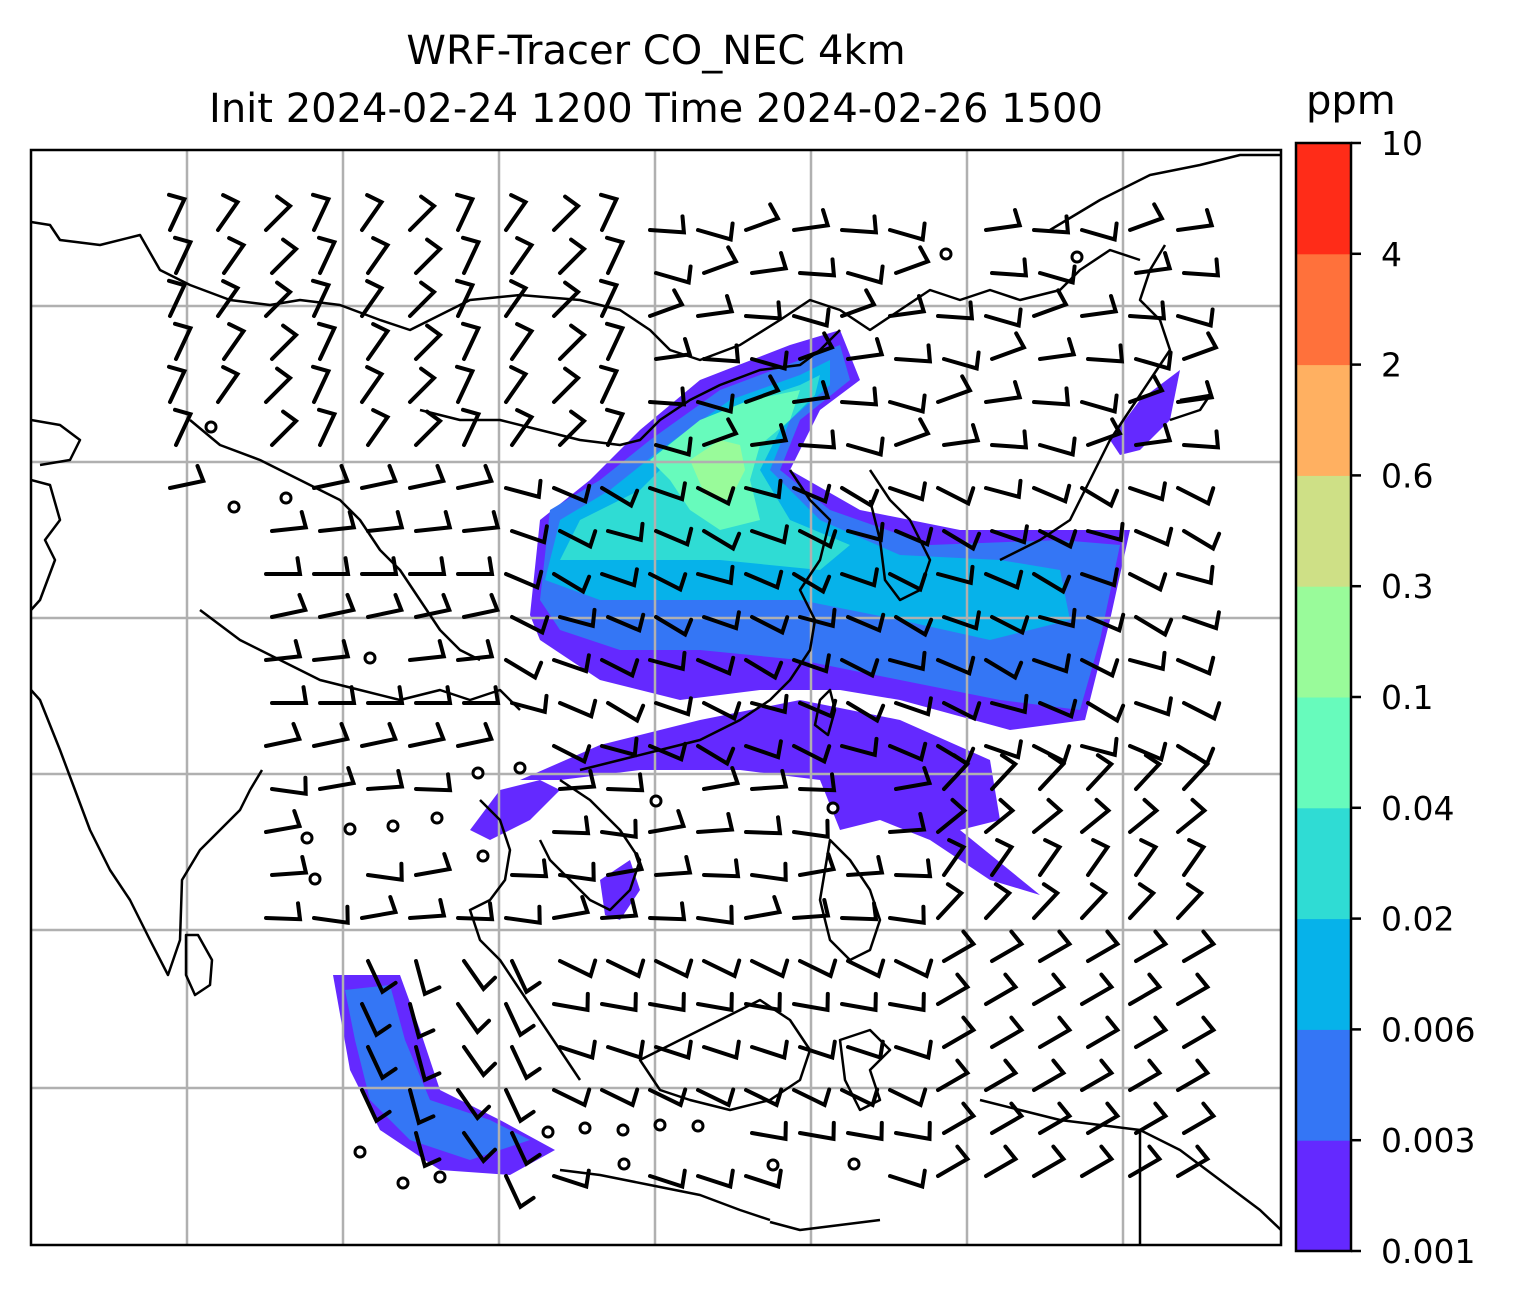  What do you see at coordinates (56, 442) in the screenshot?
I see `coastline-india-west-inlet` at bounding box center [56, 442].